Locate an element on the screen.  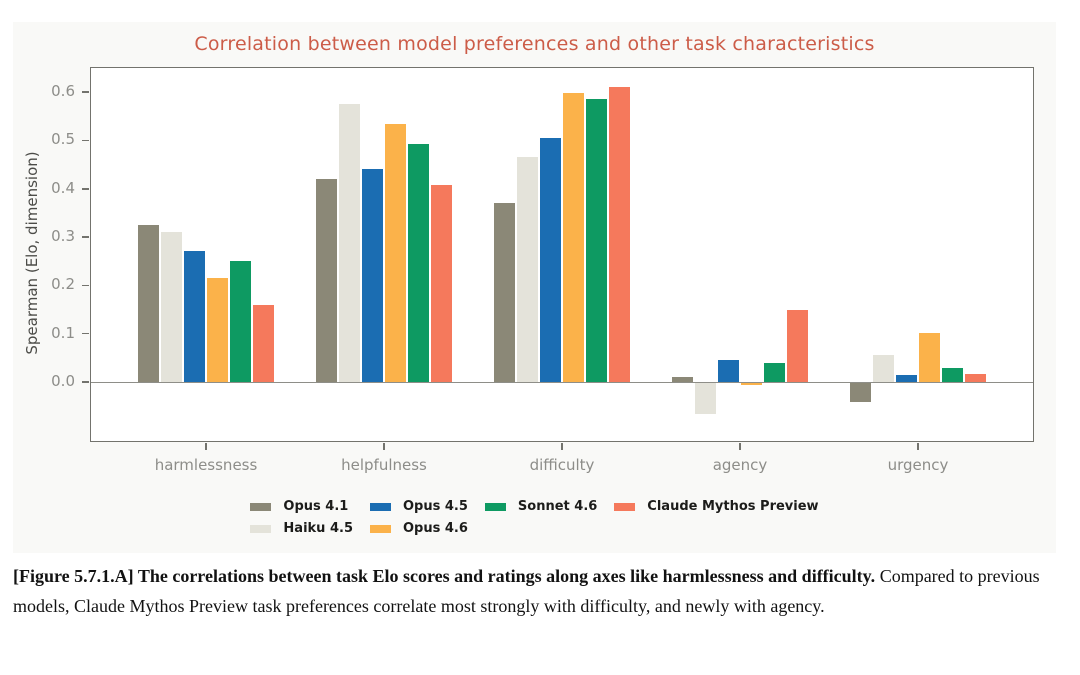
bar-opus-4-1-difficulty is located at coordinates (504, 293).